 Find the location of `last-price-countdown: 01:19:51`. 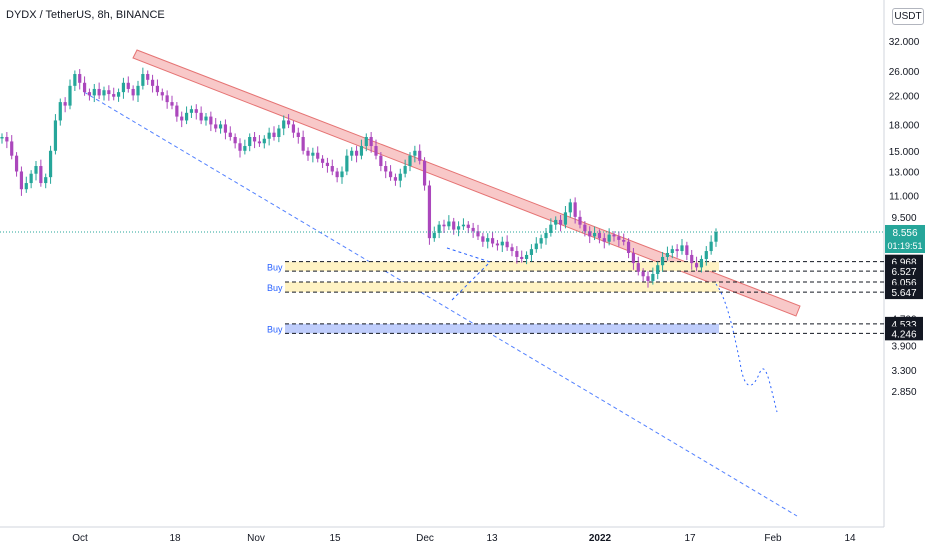

last-price-countdown: 01:19:51 is located at coordinates (904, 246).